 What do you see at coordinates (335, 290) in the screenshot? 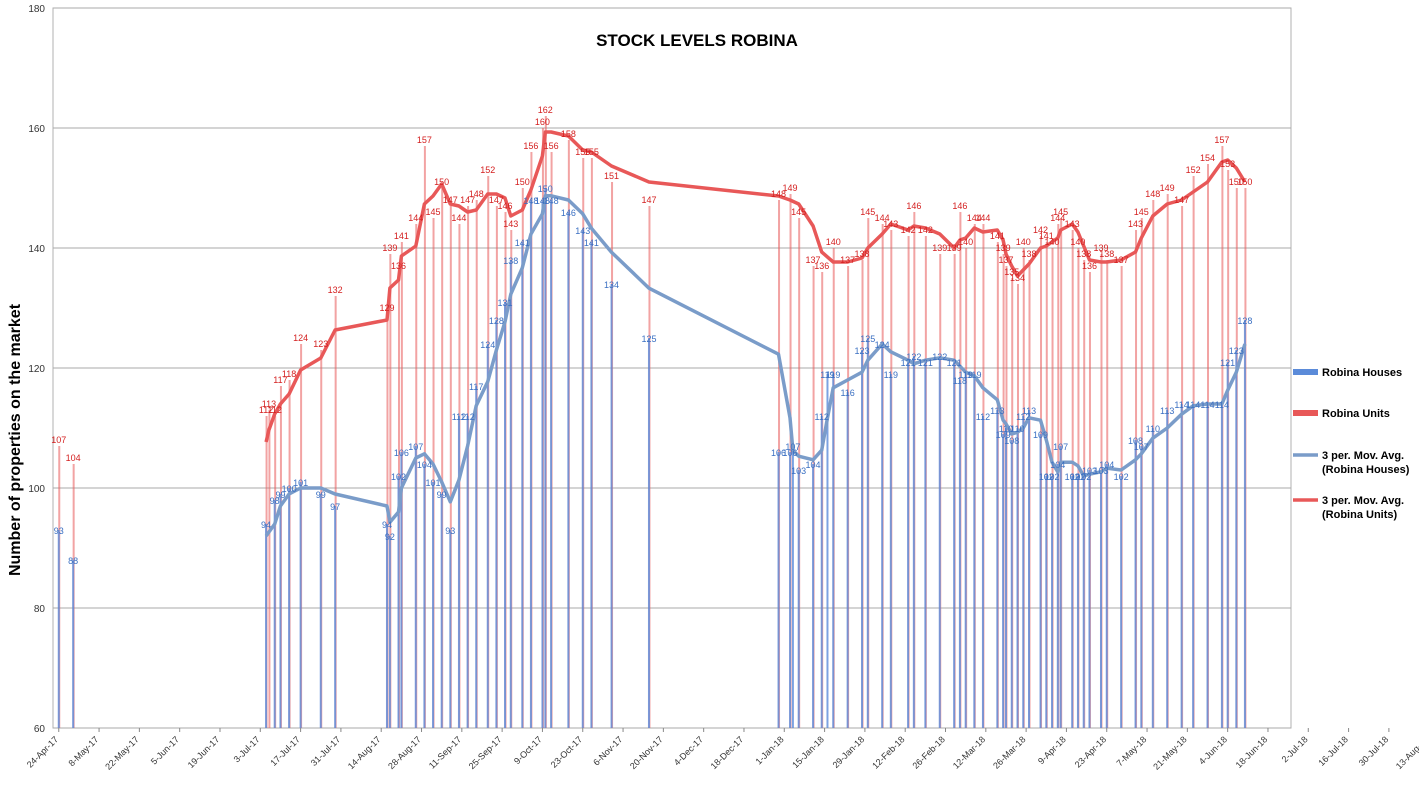
I see `data-label-robina-units: 132` at bounding box center [335, 290].